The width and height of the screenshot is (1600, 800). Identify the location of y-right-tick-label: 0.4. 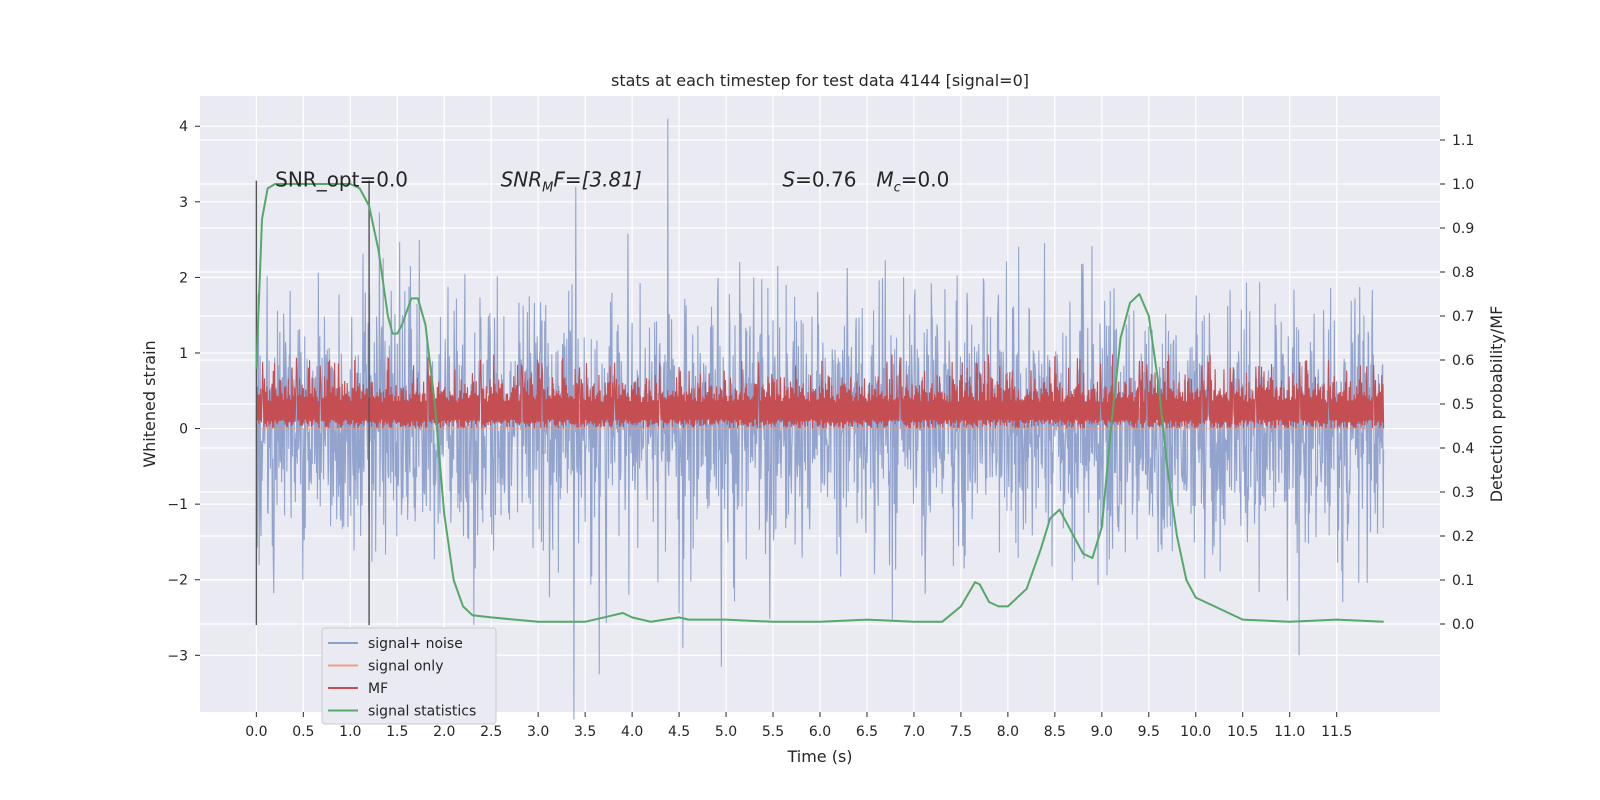
(1463, 449).